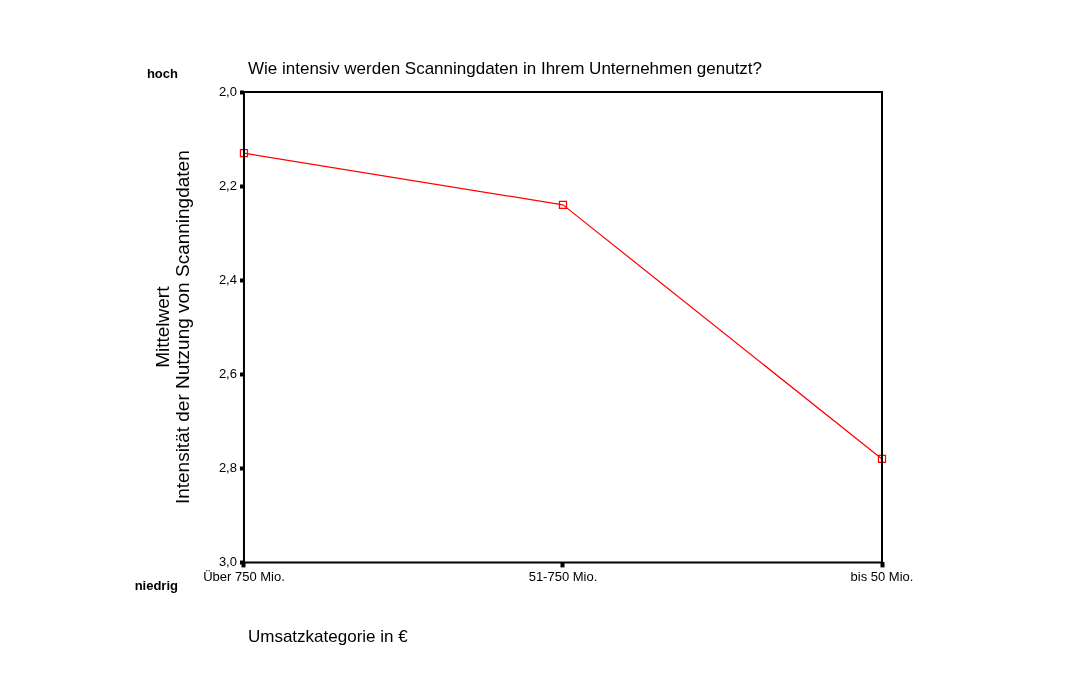  What do you see at coordinates (328, 637) in the screenshot?
I see `x-axis-title: Umsatzkategorie in €` at bounding box center [328, 637].